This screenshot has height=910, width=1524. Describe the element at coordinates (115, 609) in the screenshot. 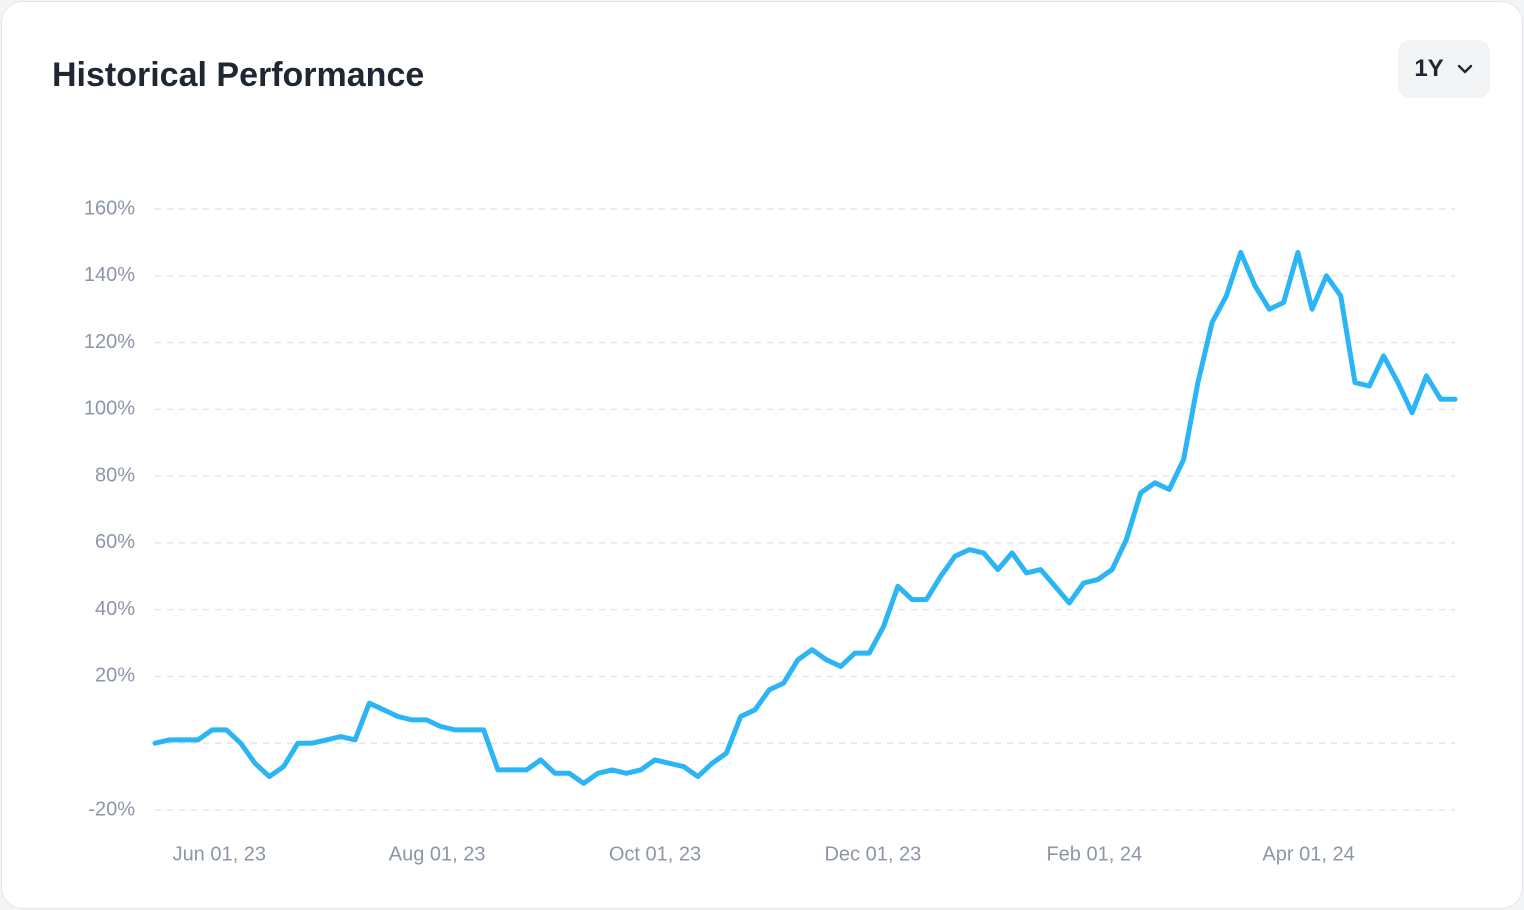

I see `y-tick-label: 40%` at that location.